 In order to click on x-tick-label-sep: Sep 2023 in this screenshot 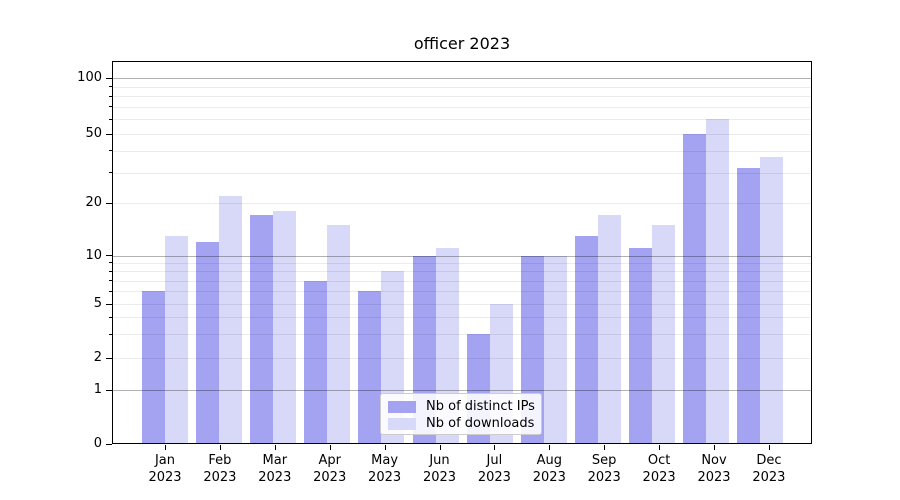, I will do `click(604, 469)`.